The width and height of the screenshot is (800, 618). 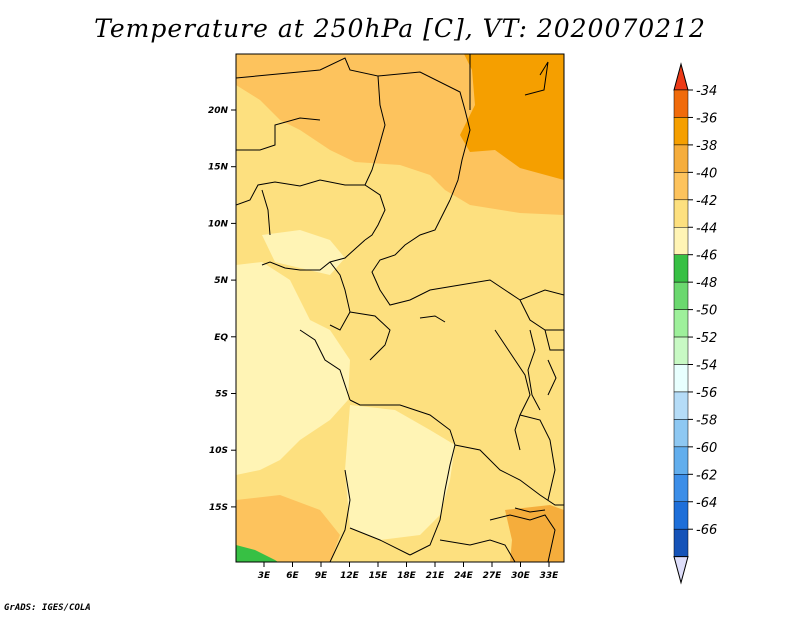 What do you see at coordinates (257, 553) in the screenshot?
I see `field-minus44-46-corner` at bounding box center [257, 553].